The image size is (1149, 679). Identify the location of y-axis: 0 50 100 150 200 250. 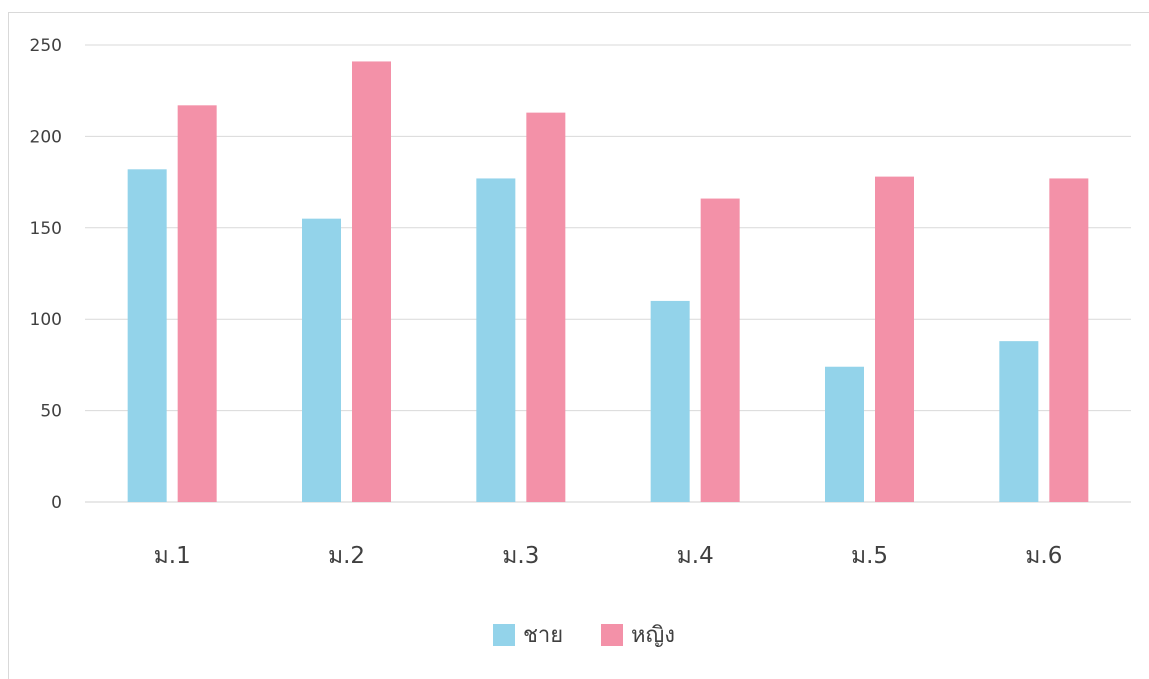
(46, 274).